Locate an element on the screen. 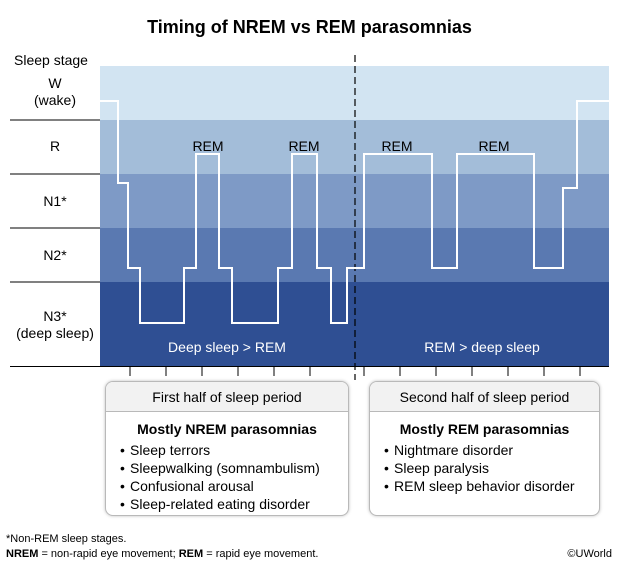 Image resolution: width=619 pixels, height=566 pixels. list-item: Sleep-related eating disorder is located at coordinates (234, 504).